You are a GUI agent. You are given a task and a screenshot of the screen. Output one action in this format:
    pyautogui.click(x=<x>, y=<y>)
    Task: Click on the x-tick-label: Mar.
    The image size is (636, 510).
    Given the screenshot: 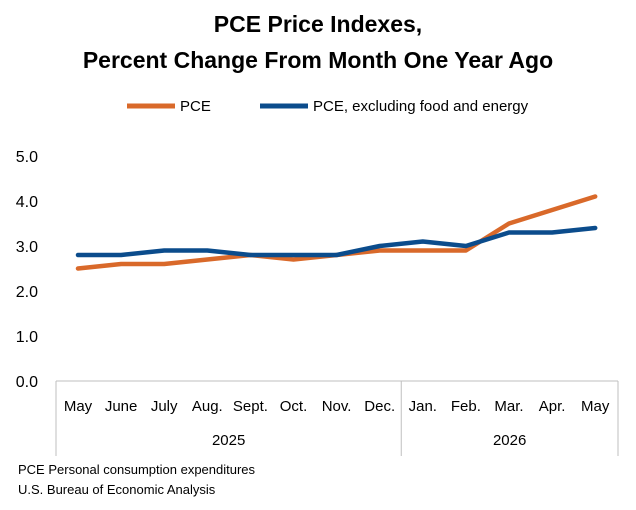 What is the action you would take?
    pyautogui.click(x=508, y=406)
    